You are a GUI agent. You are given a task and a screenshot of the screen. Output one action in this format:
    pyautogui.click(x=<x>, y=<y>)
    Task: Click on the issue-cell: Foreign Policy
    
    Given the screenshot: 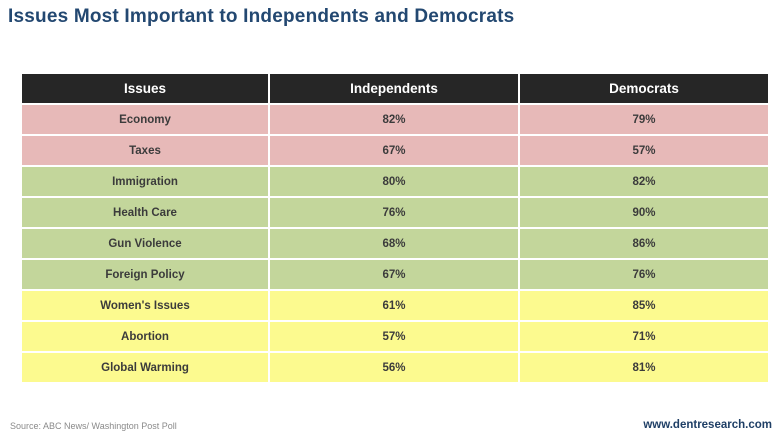 What is the action you would take?
    pyautogui.click(x=145, y=274)
    